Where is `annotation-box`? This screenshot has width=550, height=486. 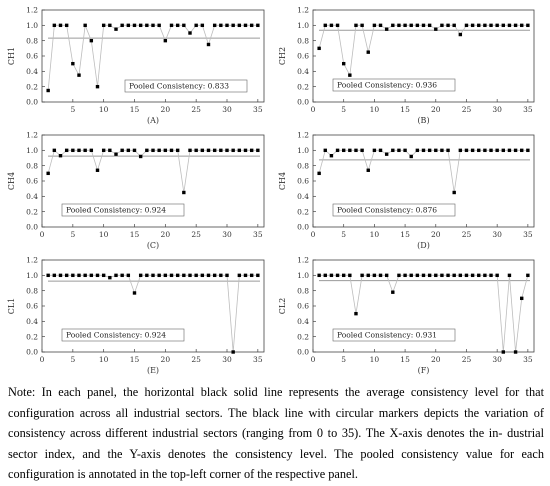
annotation-box is located at coordinates (186, 86).